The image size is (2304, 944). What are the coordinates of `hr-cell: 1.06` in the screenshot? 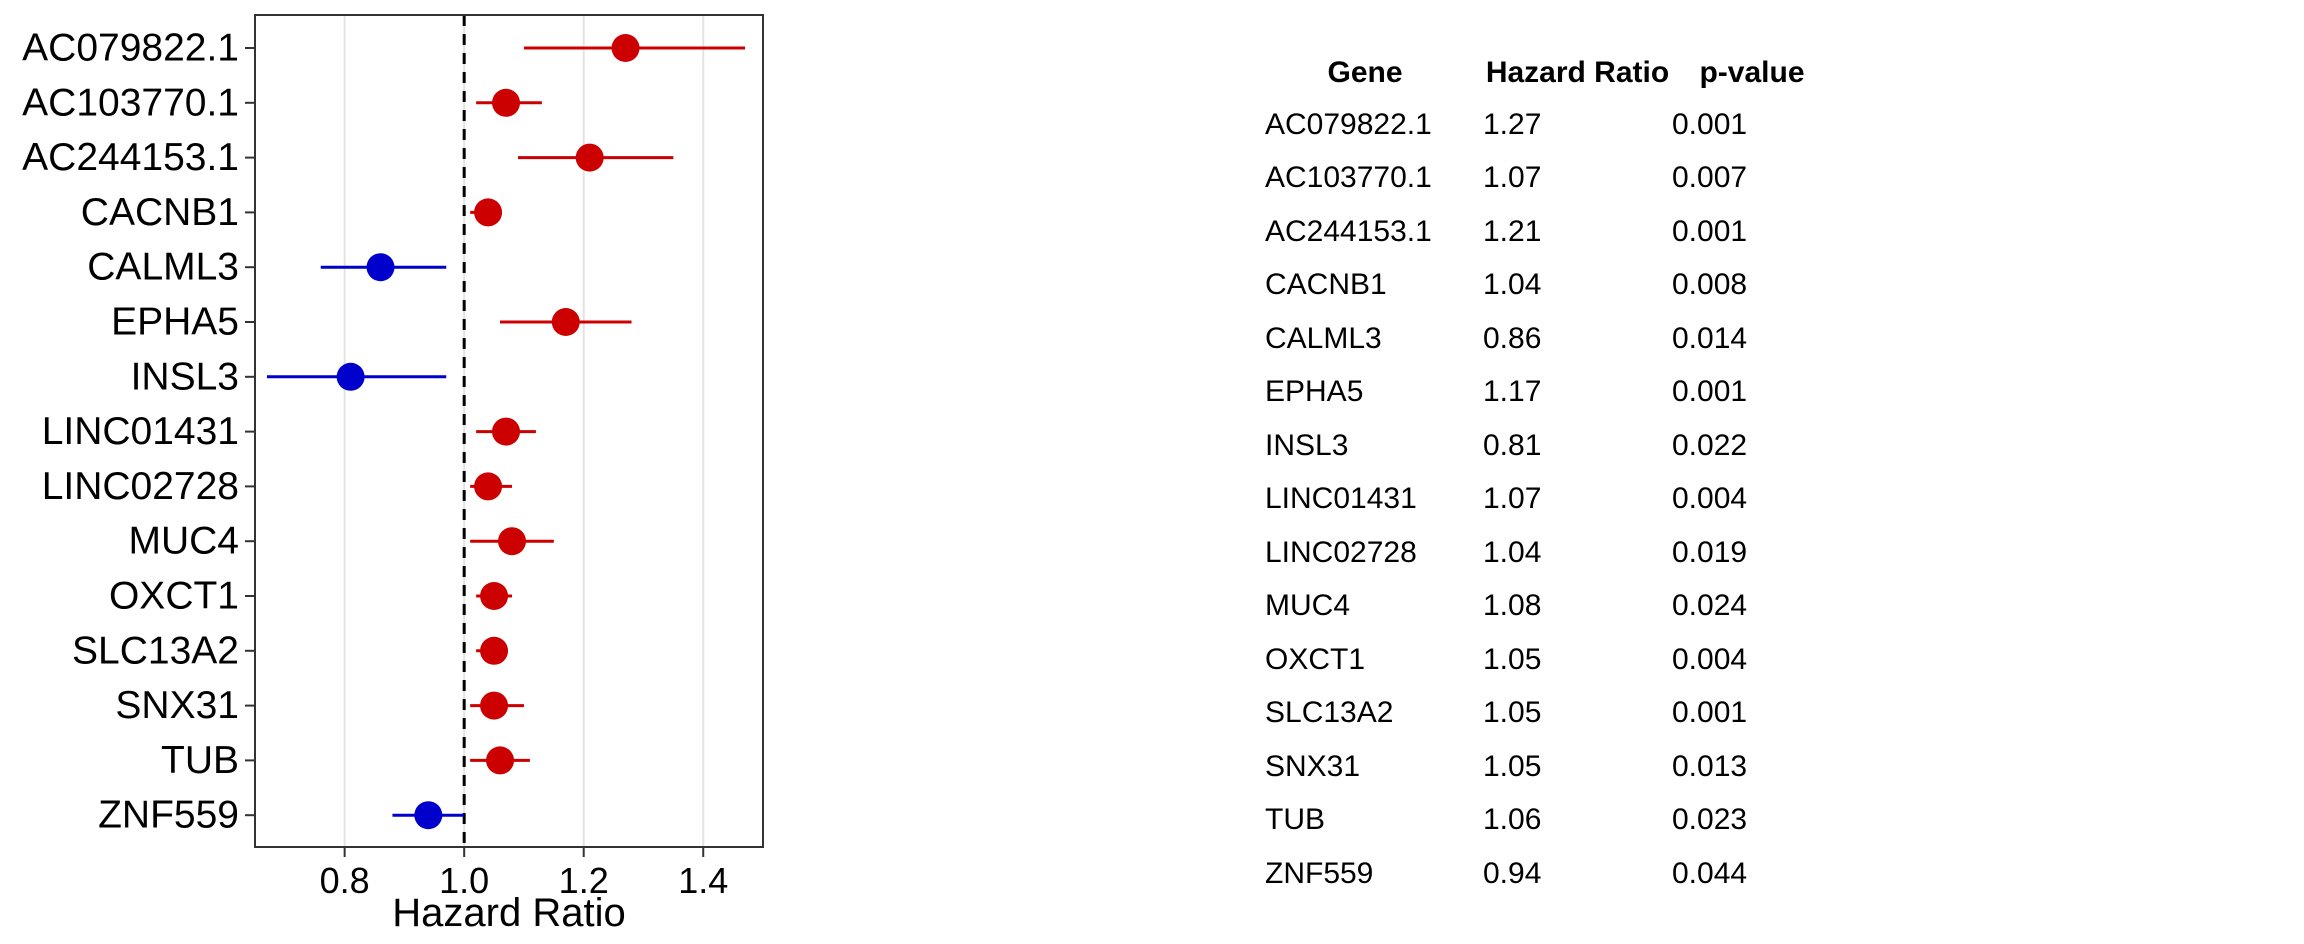 It's located at (1512, 820).